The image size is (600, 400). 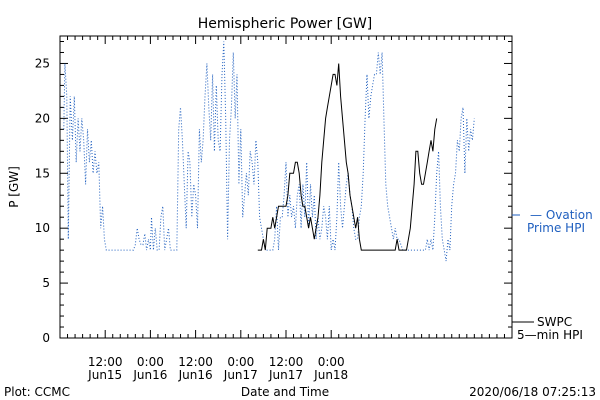 What do you see at coordinates (46, 283) in the screenshot?
I see `y-tick-label: 5` at bounding box center [46, 283].